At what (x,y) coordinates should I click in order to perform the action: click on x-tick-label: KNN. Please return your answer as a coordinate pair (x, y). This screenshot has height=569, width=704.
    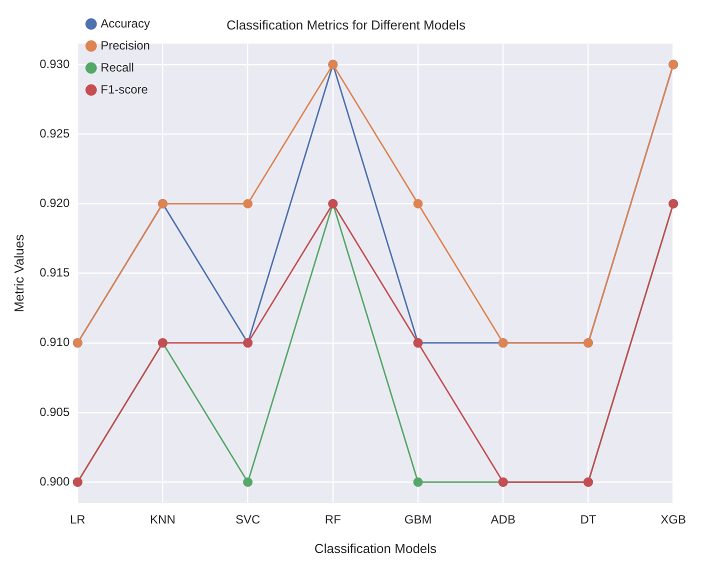
    Looking at the image, I should click on (163, 519).